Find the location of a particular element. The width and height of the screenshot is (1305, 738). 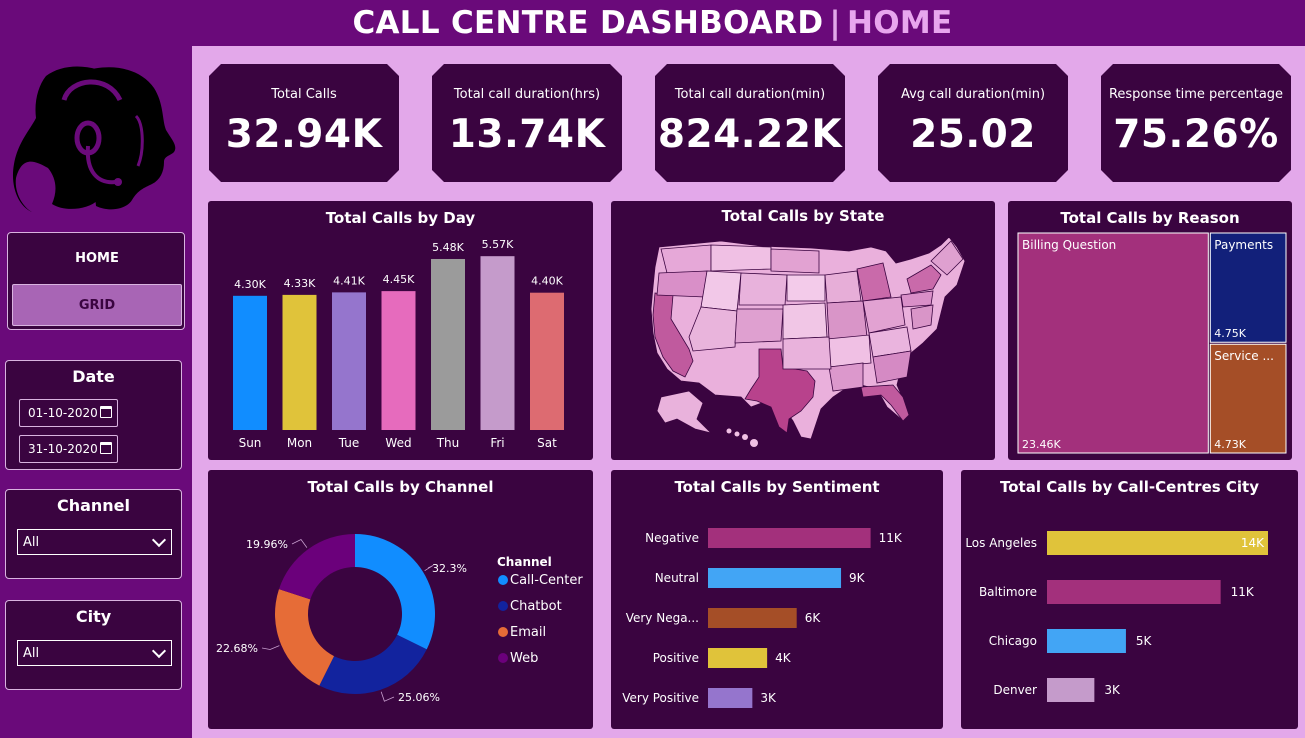

legend-title: Channel is located at coordinates (524, 562).